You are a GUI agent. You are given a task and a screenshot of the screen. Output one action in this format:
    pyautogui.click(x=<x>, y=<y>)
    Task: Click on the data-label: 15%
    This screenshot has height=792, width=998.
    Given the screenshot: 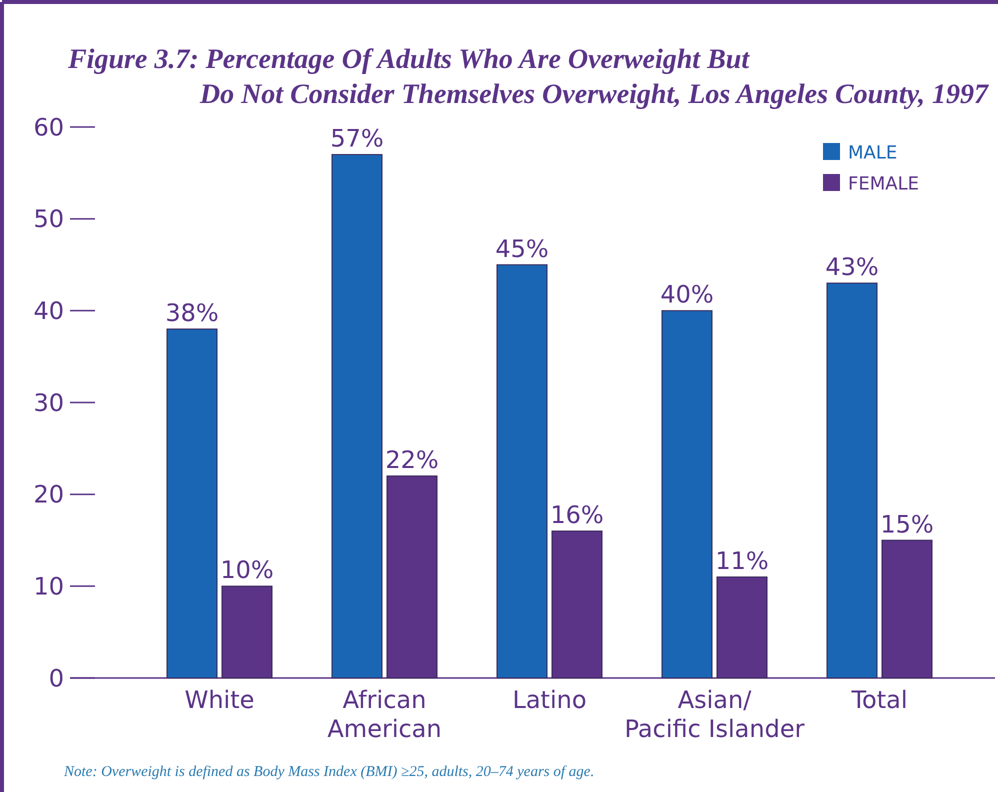 What is the action you would take?
    pyautogui.click(x=907, y=524)
    